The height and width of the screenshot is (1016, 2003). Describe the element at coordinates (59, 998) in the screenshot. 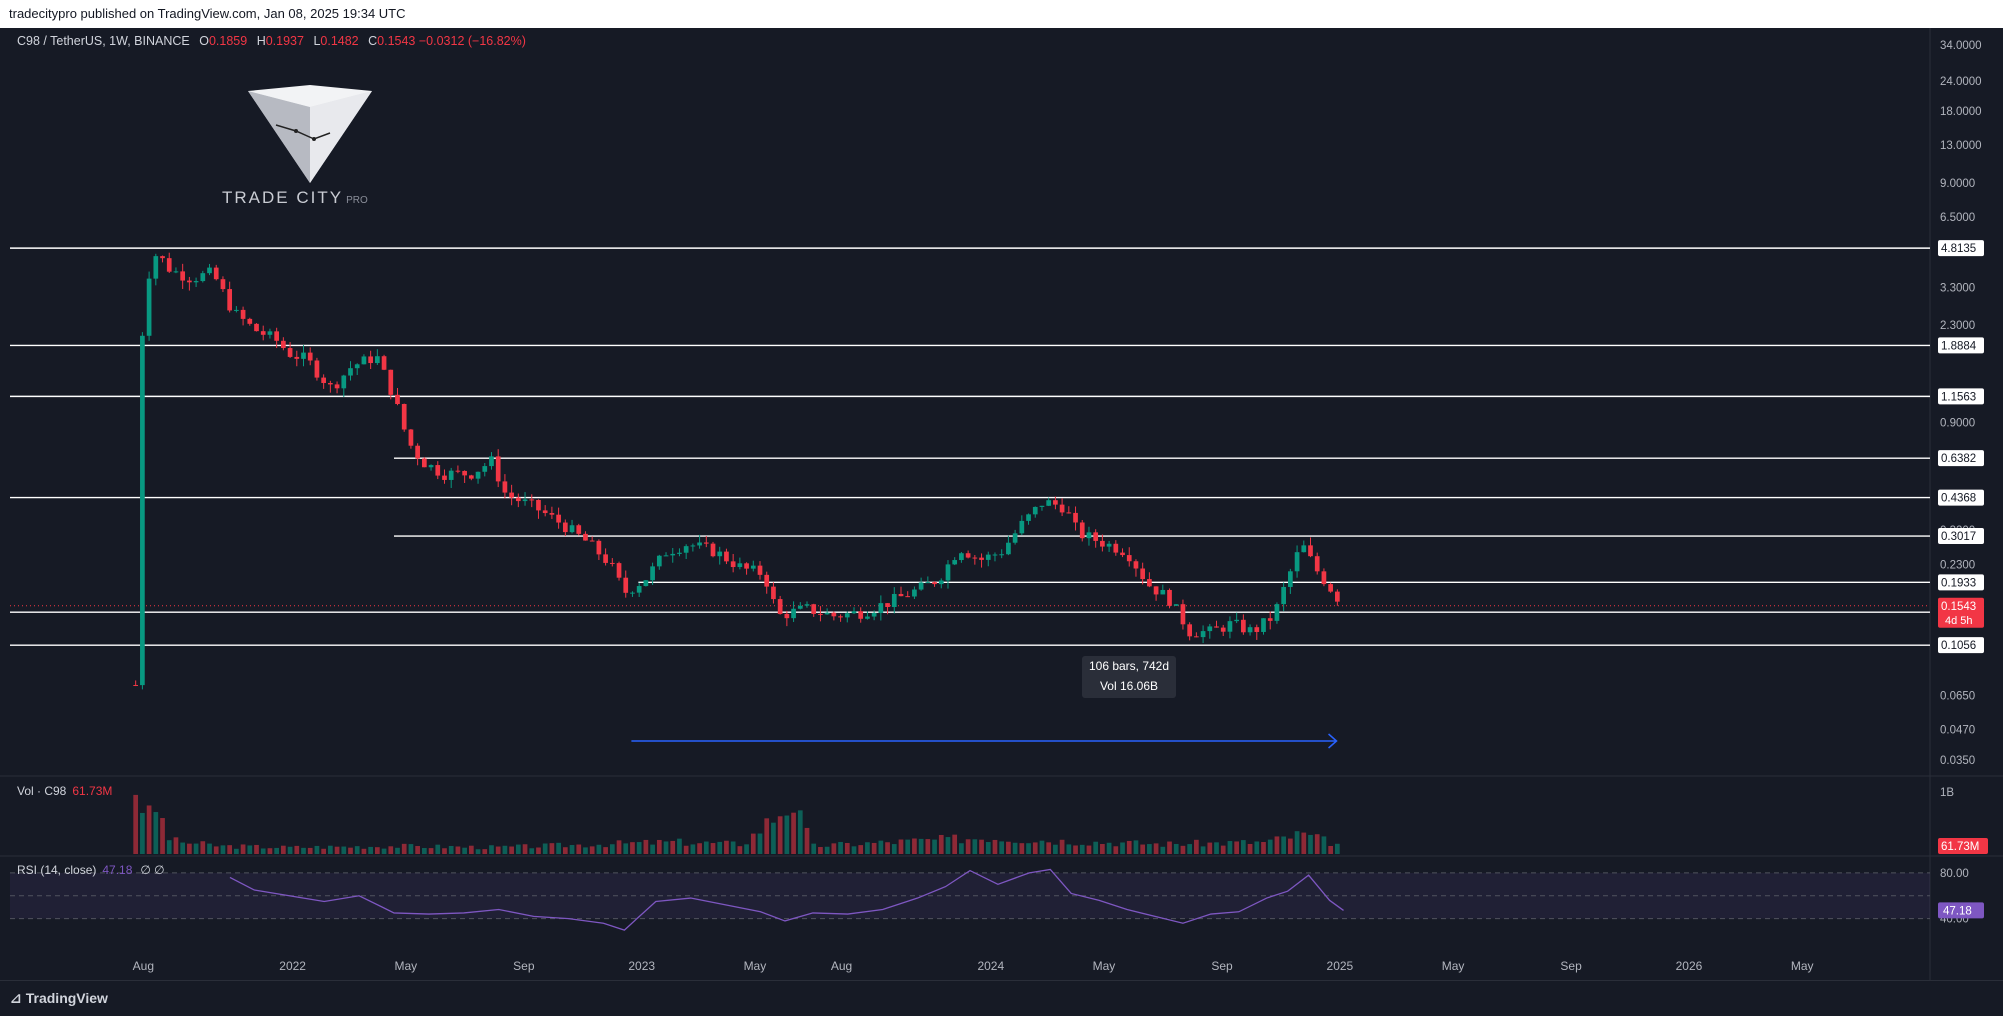

I see `tradingview-brand: ⊿ TradingView` at that location.